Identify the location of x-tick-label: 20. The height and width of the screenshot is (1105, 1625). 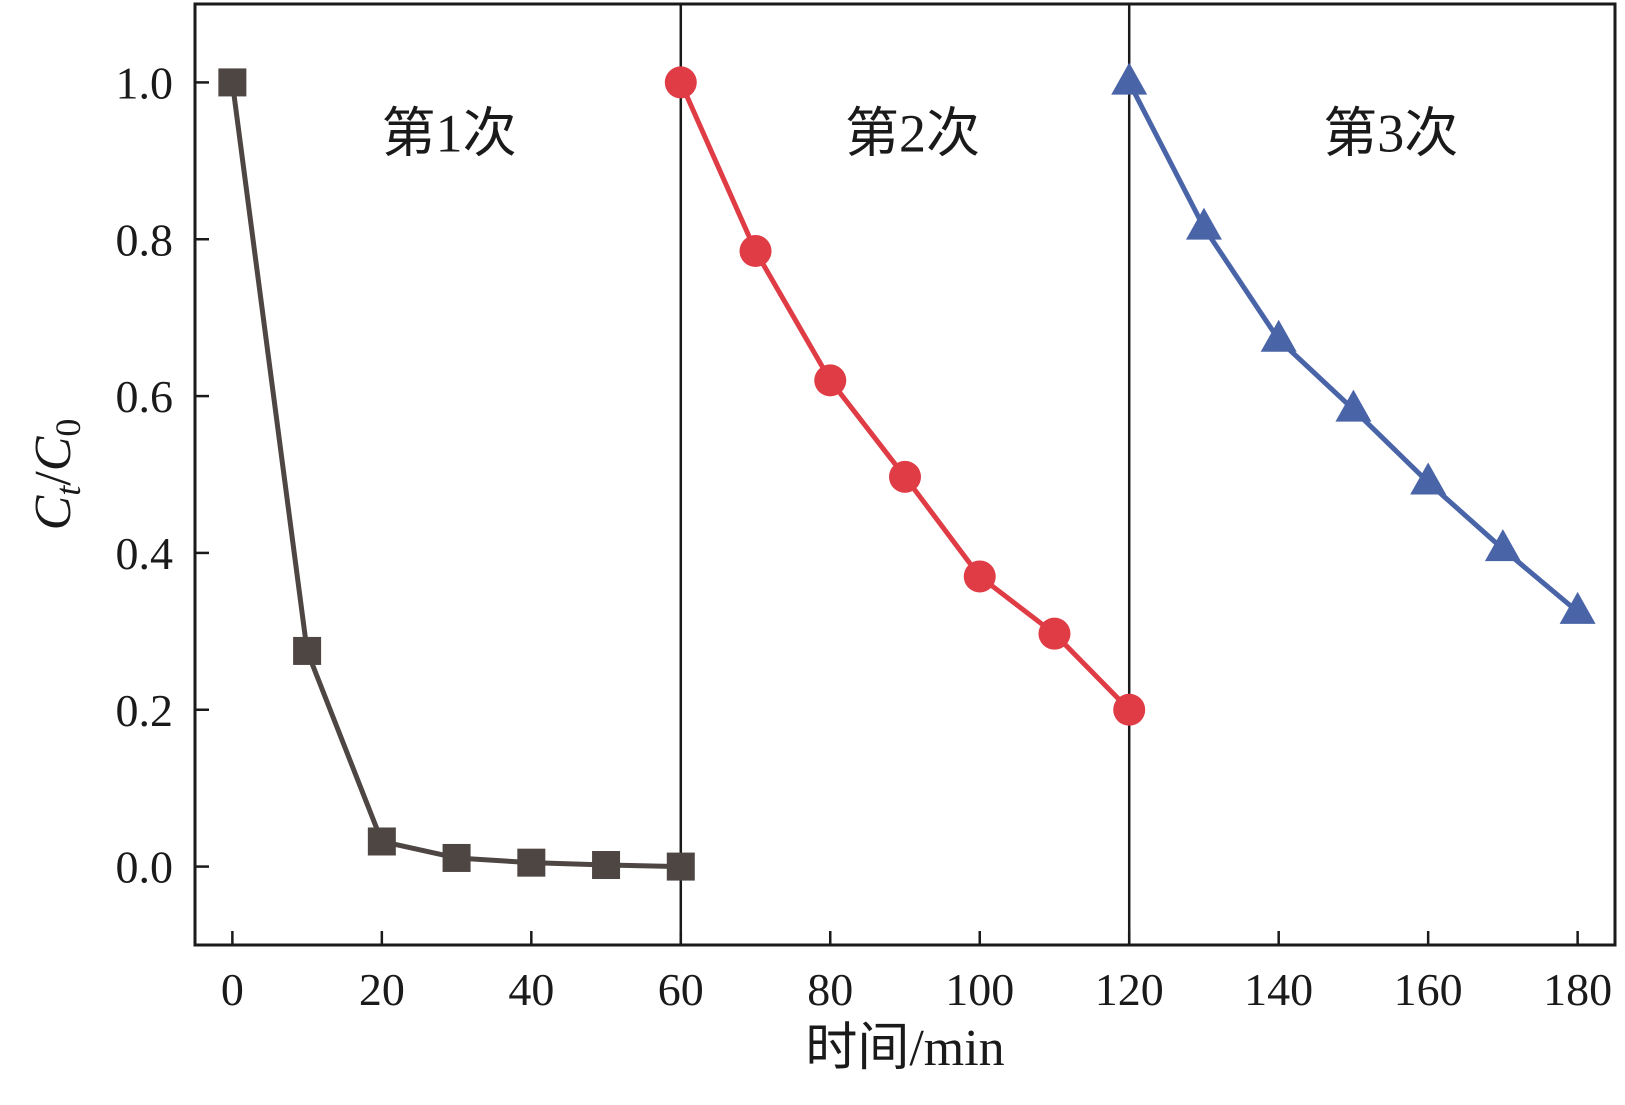
(382, 989).